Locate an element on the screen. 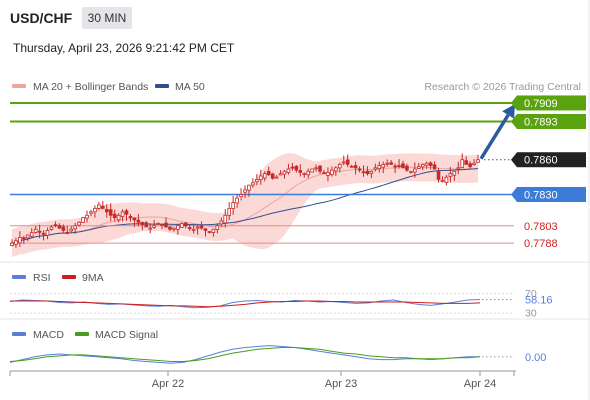 The height and width of the screenshot is (400, 590). macd-panel: 0.00 is located at coordinates (277, 354).